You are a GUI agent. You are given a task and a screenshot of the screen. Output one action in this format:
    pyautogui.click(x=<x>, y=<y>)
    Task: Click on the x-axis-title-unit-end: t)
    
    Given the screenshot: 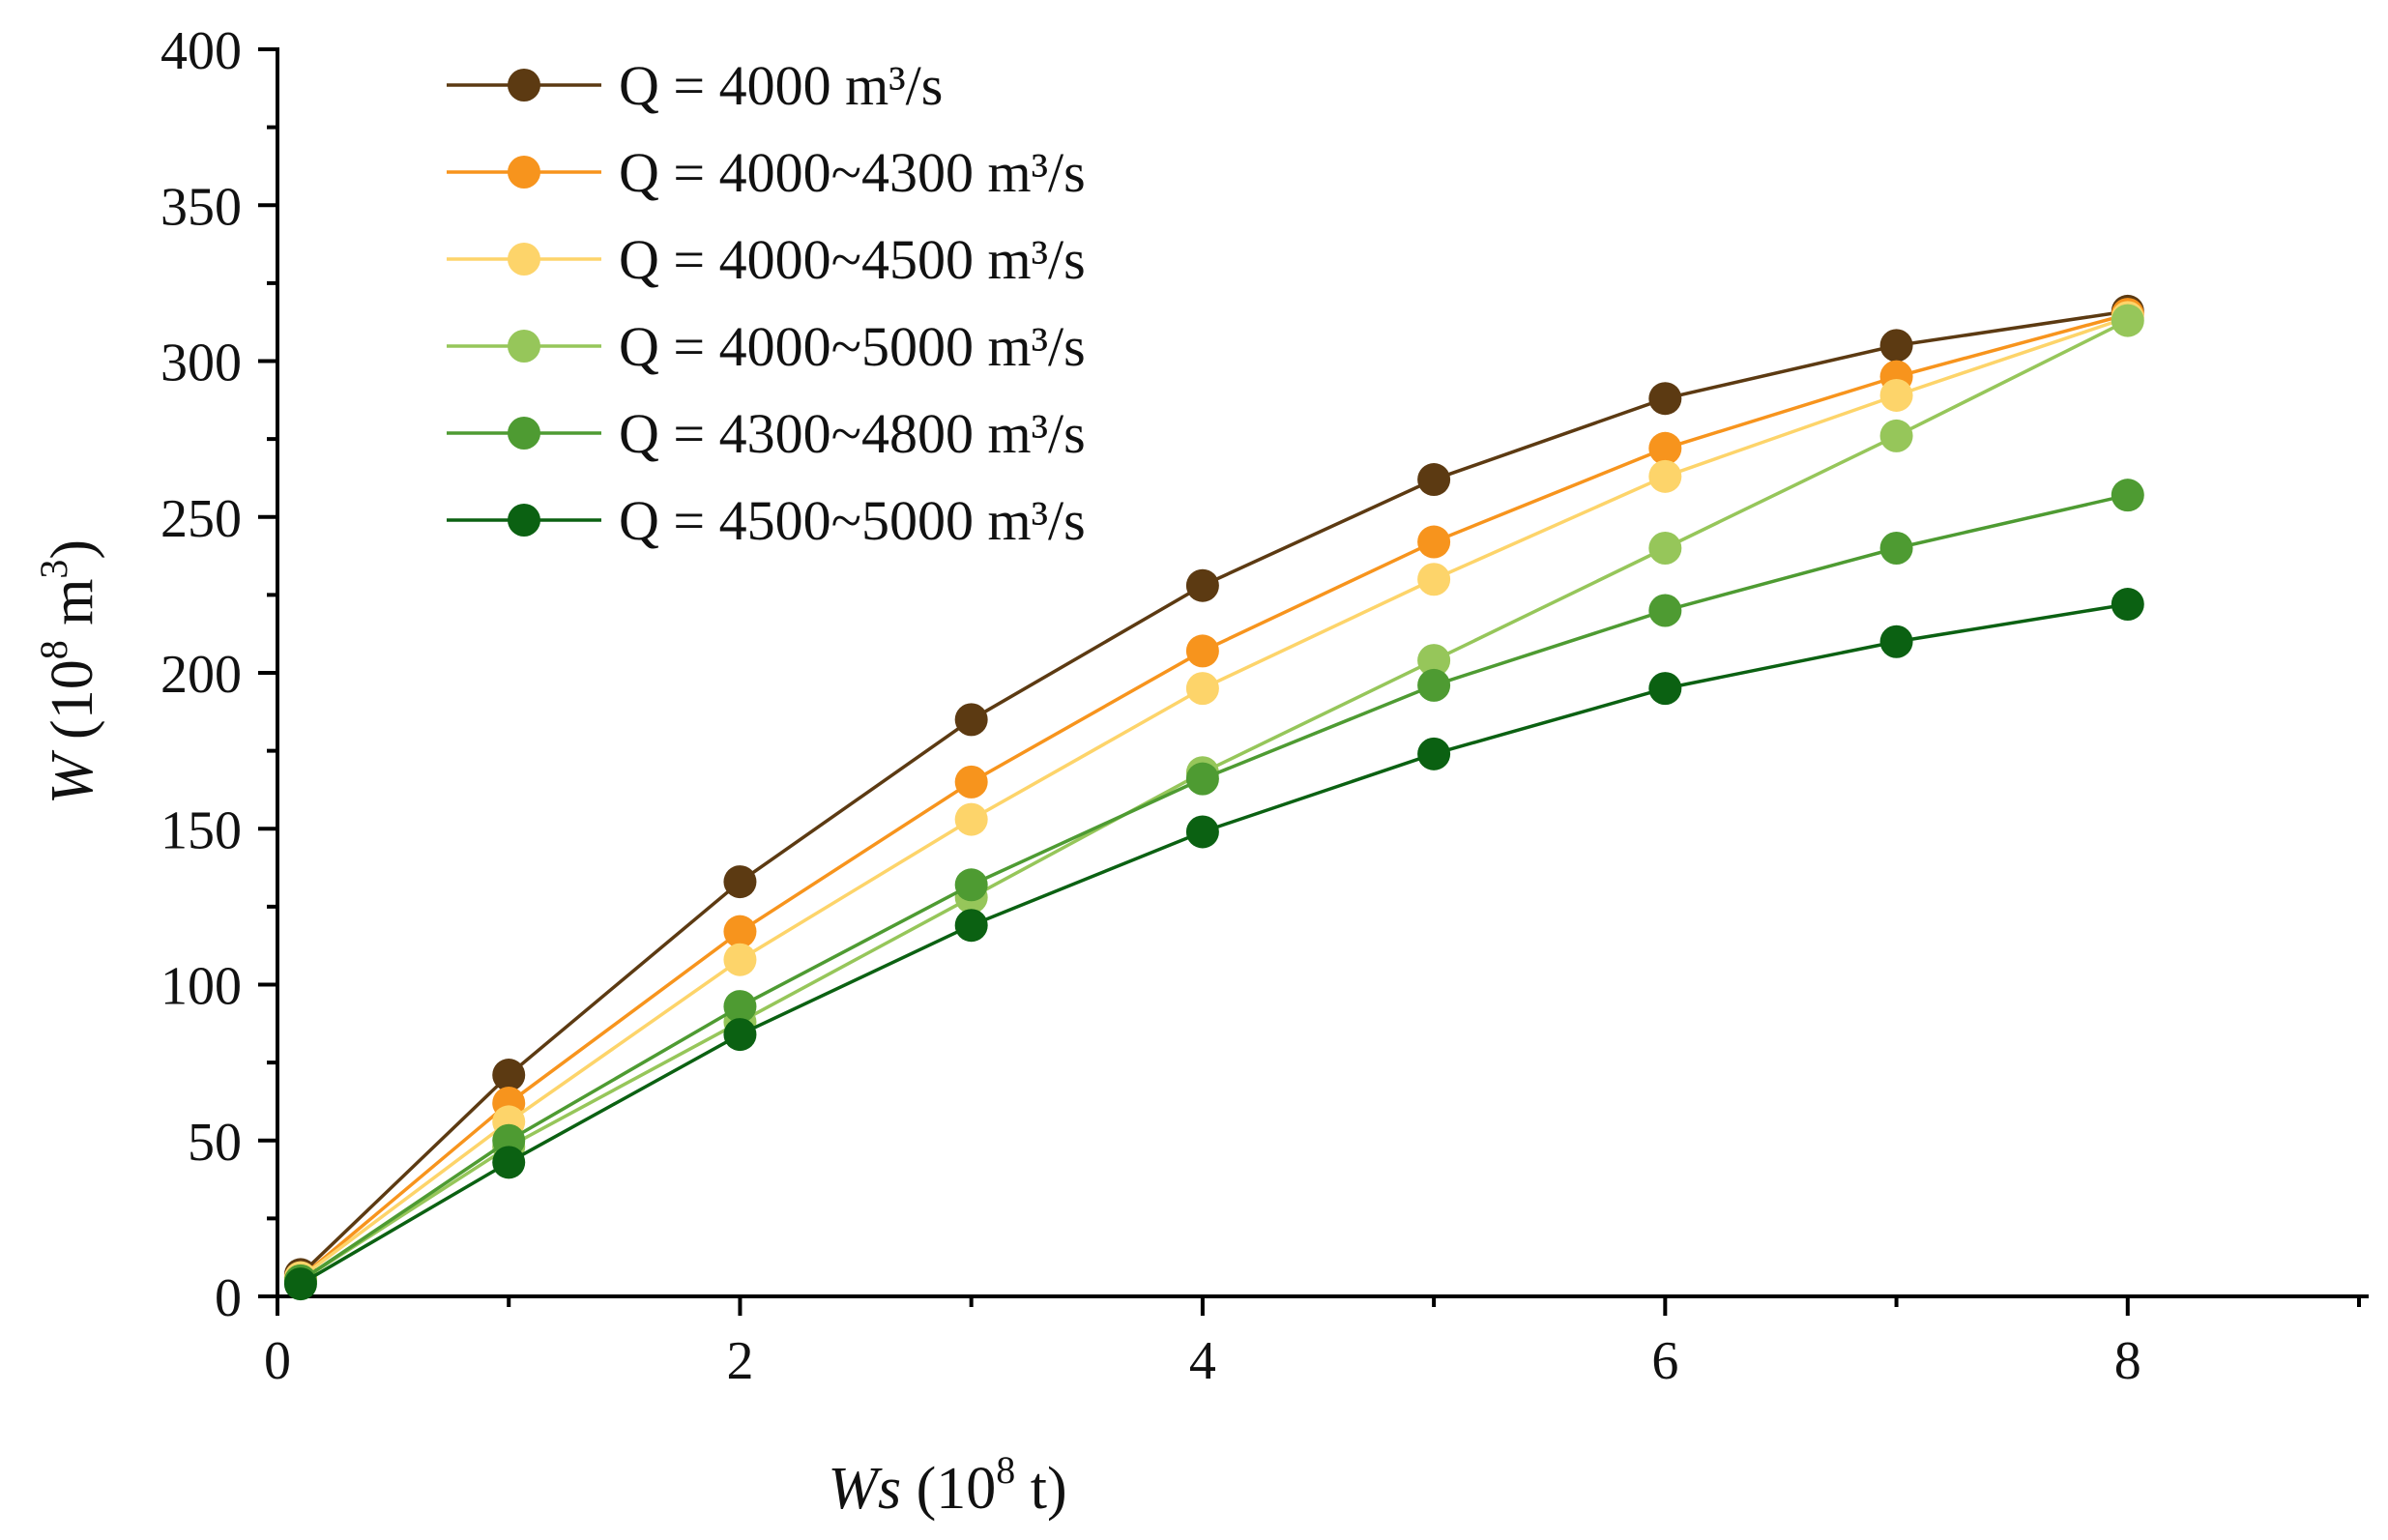 What is the action you would take?
    pyautogui.click(x=1040, y=1489)
    